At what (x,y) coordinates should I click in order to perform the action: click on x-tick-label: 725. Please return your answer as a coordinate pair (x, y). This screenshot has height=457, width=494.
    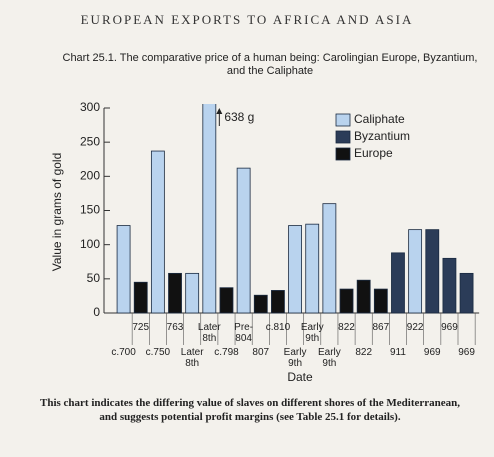
    Looking at the image, I should click on (141, 327).